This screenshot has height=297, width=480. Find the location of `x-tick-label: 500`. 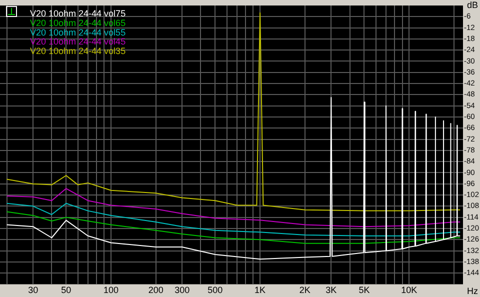

x-tick-label: 500 is located at coordinates (215, 290).